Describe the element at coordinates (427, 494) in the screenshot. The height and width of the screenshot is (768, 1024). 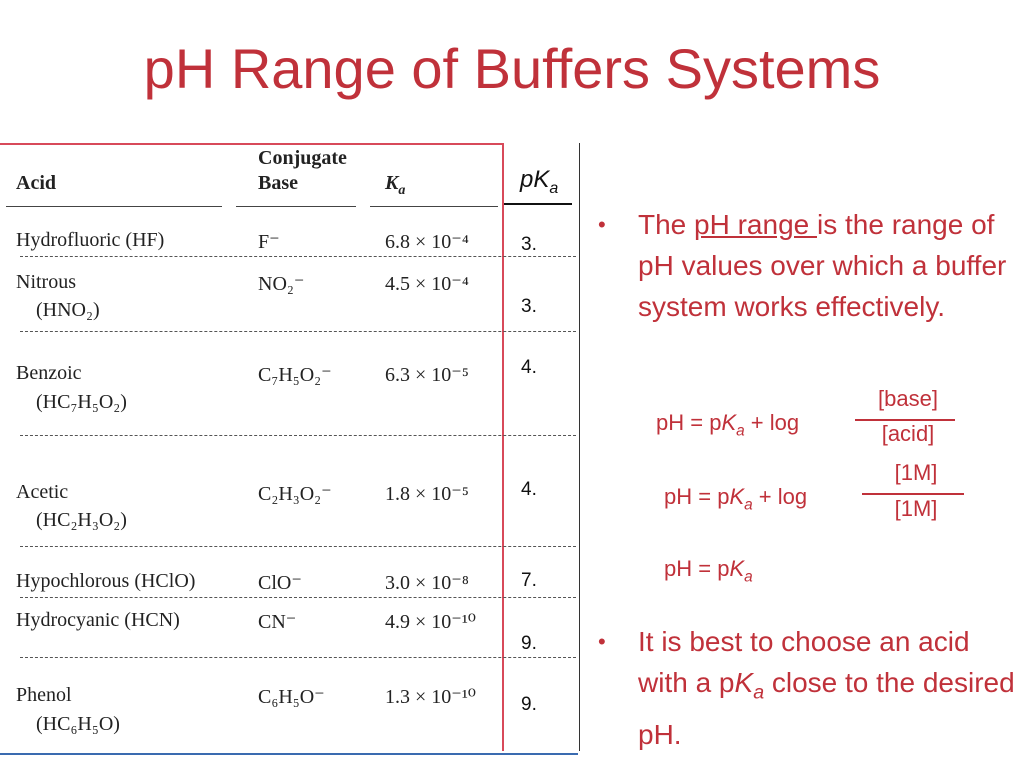
I see `row-ka: 1.8 × 10⁻⁵` at that location.